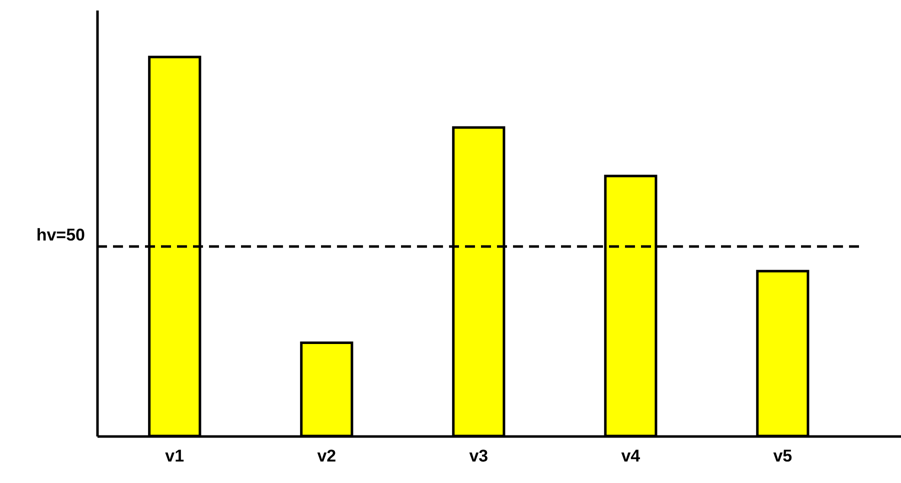  What do you see at coordinates (174, 456) in the screenshot?
I see `x-tick-label: v1` at bounding box center [174, 456].